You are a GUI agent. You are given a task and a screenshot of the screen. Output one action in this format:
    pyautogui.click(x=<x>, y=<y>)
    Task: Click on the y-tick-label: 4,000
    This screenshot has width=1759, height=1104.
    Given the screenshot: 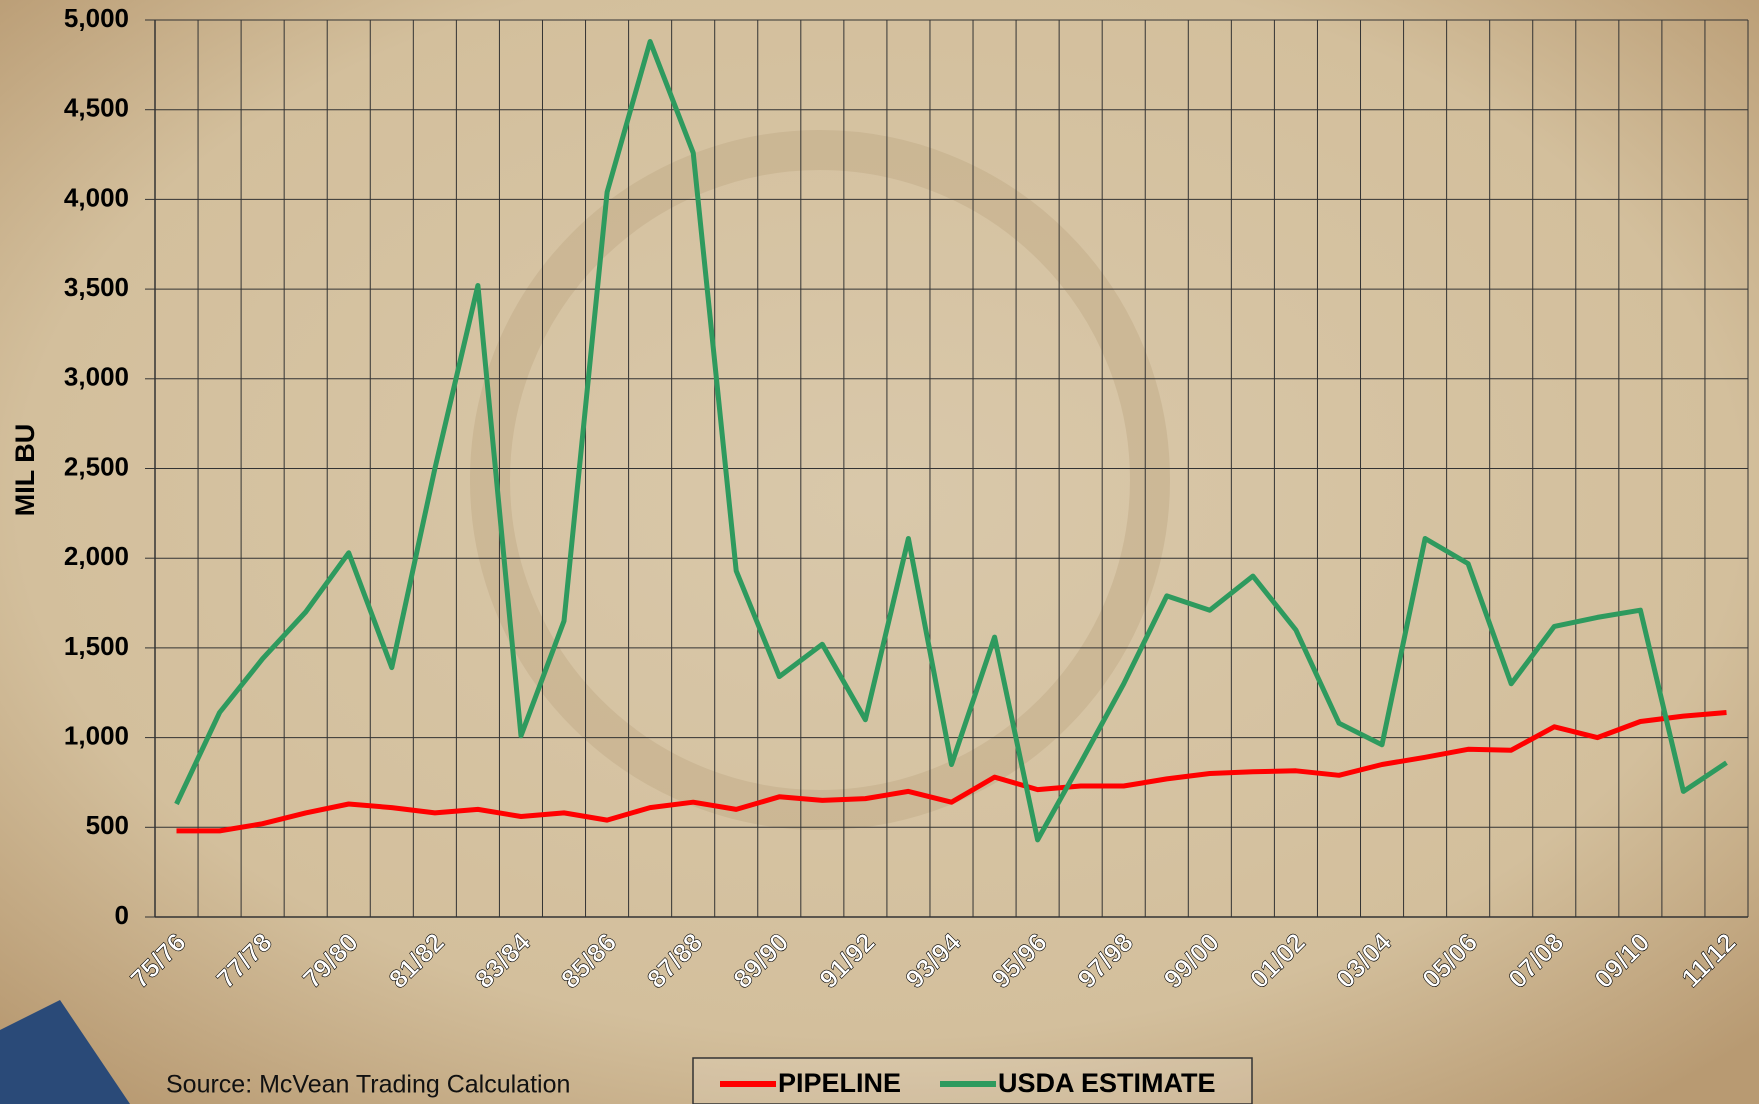 What is the action you would take?
    pyautogui.click(x=96, y=197)
    